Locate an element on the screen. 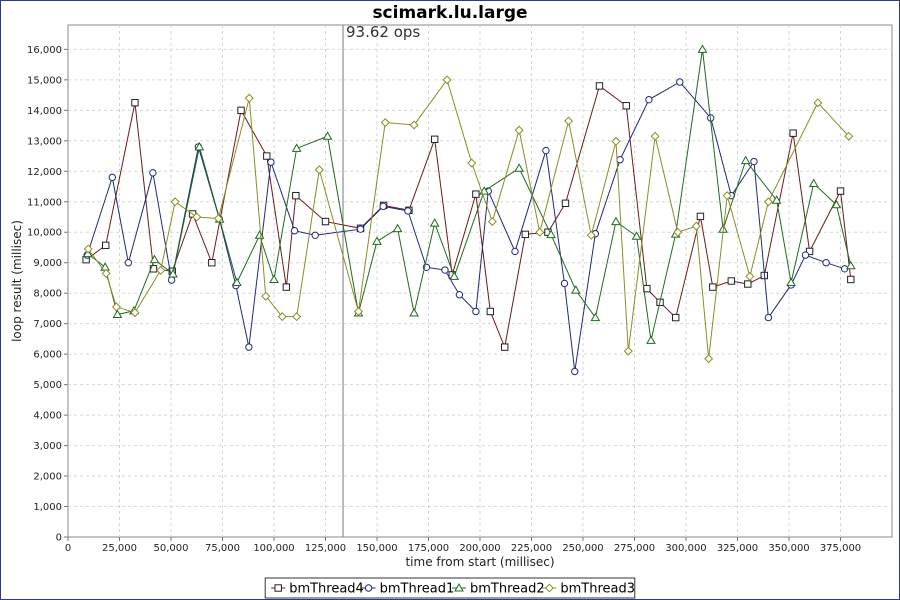  x-tick-label: 100,000 is located at coordinates (273, 548).